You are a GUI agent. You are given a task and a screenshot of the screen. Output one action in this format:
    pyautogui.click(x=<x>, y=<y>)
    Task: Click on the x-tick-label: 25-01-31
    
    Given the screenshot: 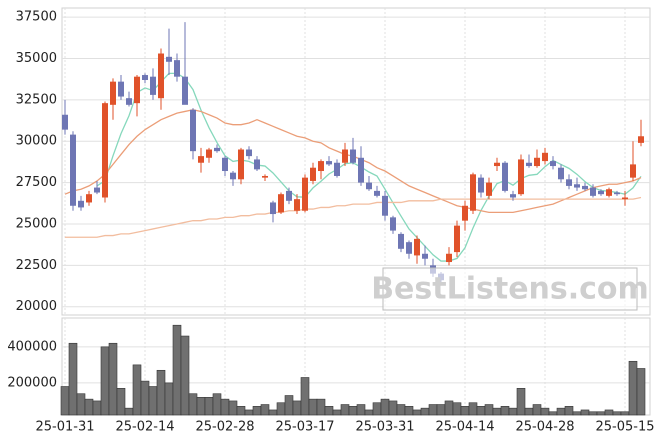 What is the action you would take?
    pyautogui.click(x=64, y=427)
    